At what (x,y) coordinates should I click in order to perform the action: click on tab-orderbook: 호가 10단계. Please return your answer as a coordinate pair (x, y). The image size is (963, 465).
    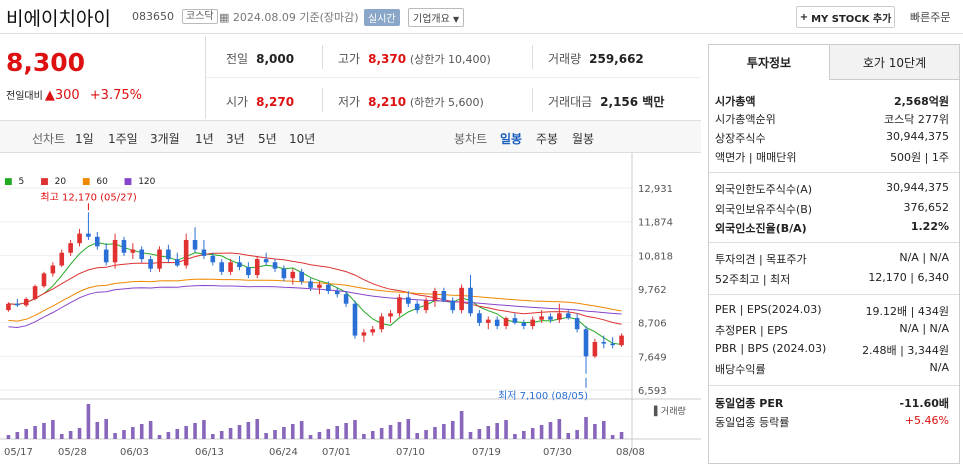
    Looking at the image, I should click on (894, 62).